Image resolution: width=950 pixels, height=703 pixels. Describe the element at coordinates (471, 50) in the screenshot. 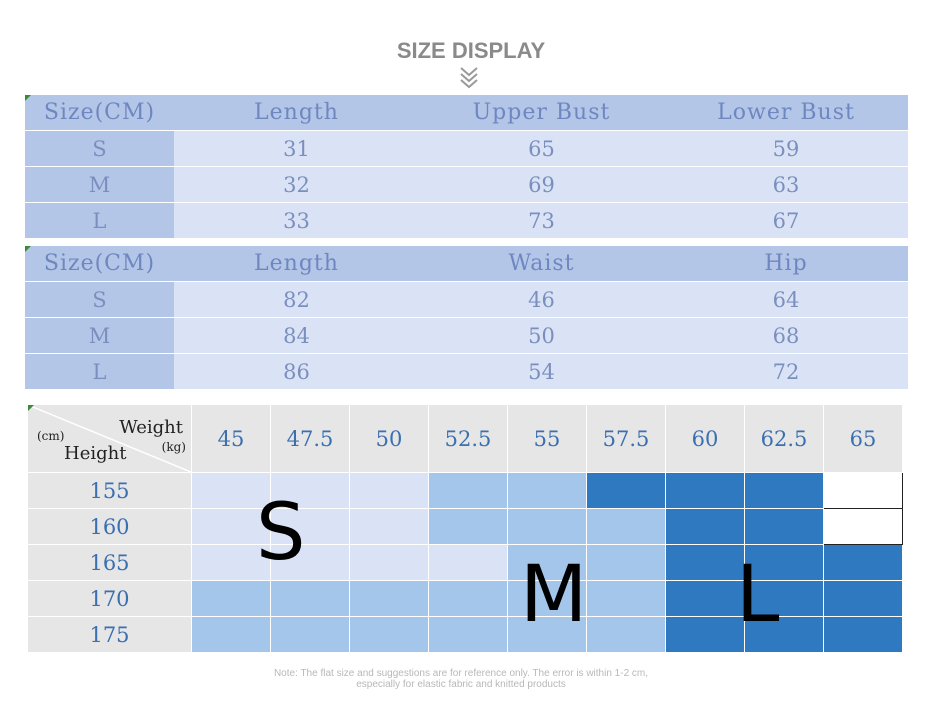

I see `page-title: SIZE DISPLAY` at that location.